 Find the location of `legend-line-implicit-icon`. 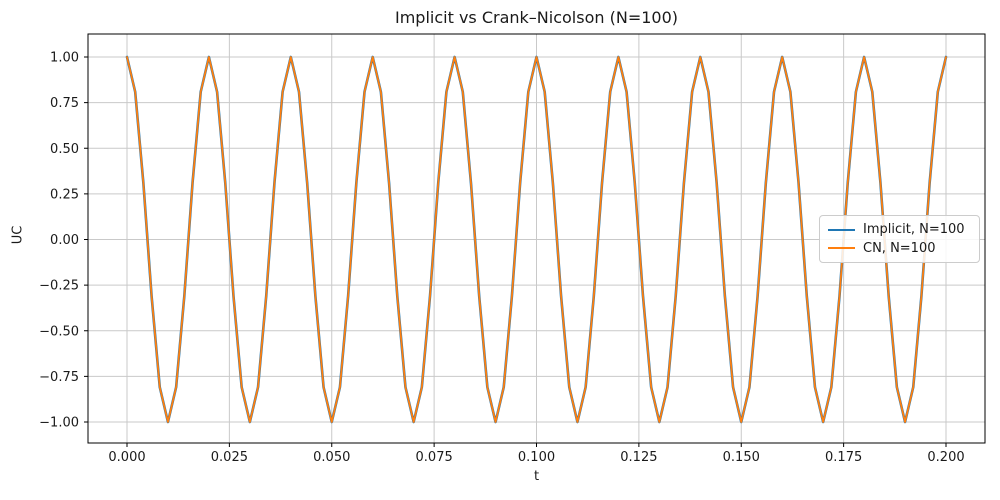

legend-line-implicit-icon is located at coordinates (841, 229).